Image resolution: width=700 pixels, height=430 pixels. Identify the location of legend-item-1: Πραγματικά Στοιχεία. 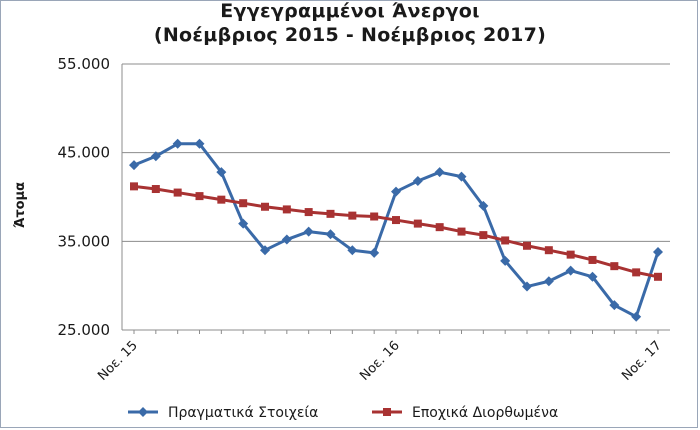
(223, 413).